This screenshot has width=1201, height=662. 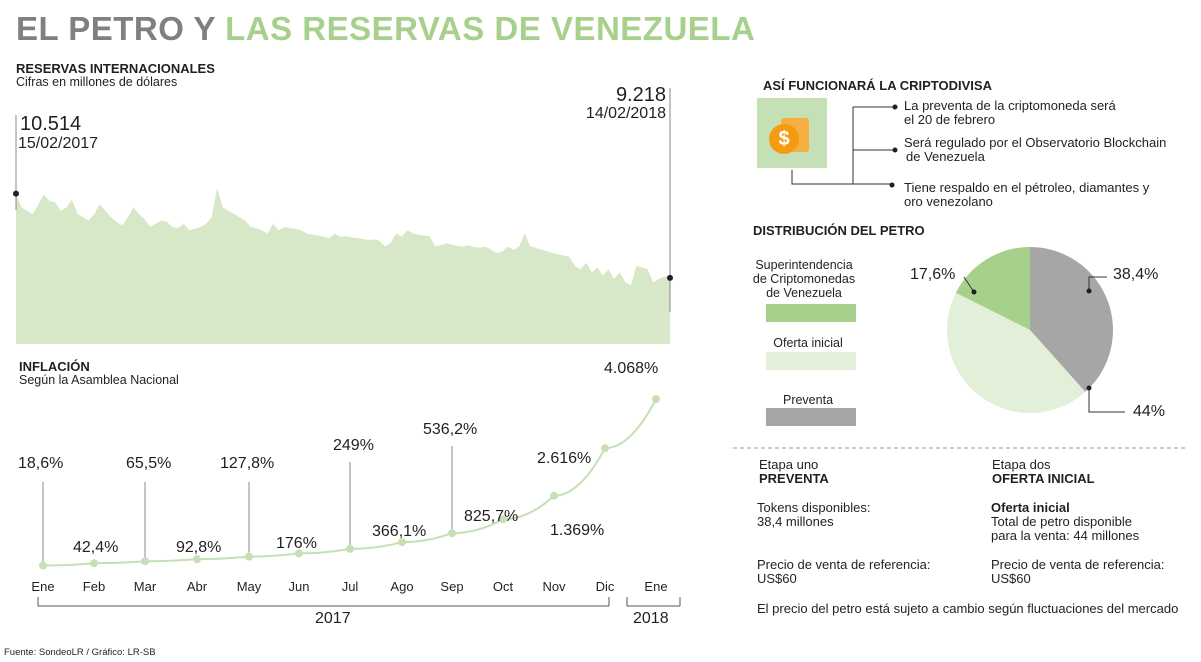 What do you see at coordinates (1021, 464) in the screenshot?
I see `stage-right-header1: Etapa dos` at bounding box center [1021, 464].